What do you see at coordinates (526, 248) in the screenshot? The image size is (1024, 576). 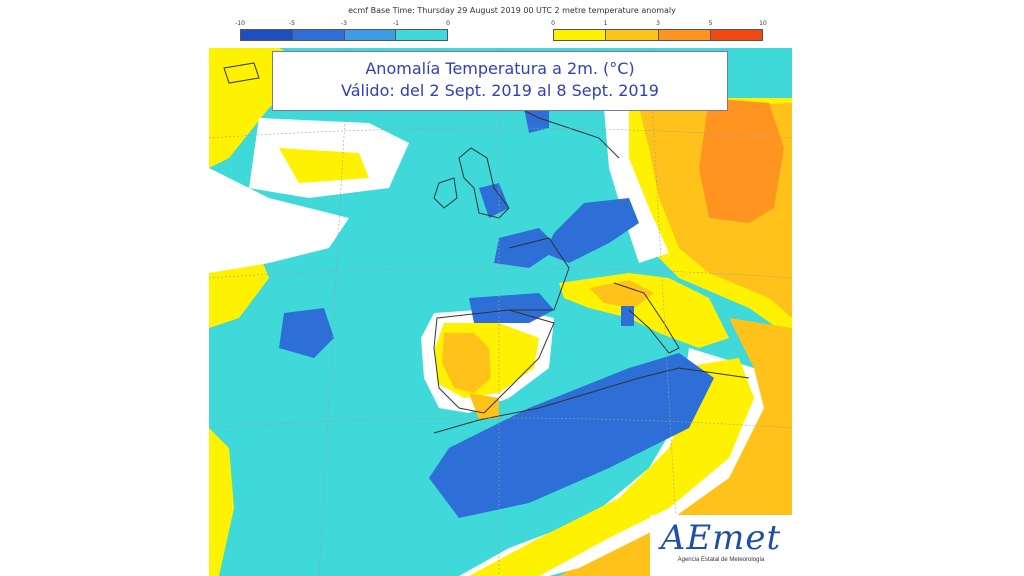 I see `cool-anomaly-zone-france-west` at bounding box center [526, 248].